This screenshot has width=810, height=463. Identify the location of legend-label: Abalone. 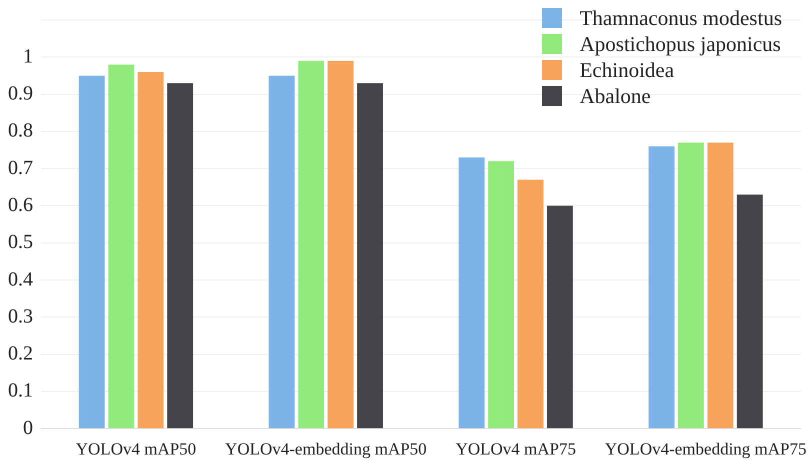
(615, 96).